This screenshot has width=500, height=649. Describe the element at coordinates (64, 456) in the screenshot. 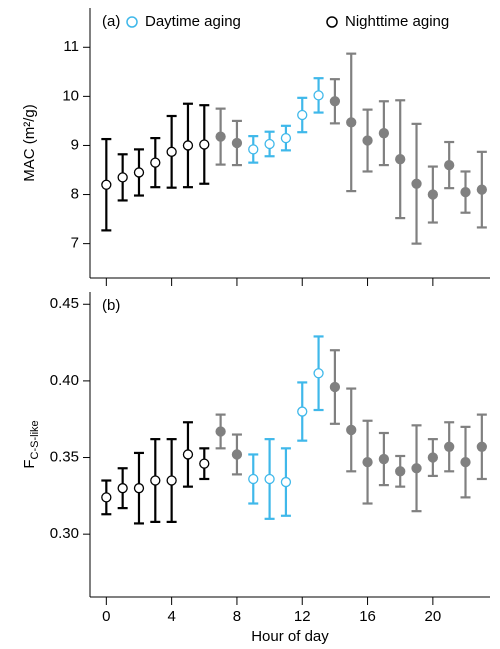

I see `y-tick-label: 0.35` at that location.